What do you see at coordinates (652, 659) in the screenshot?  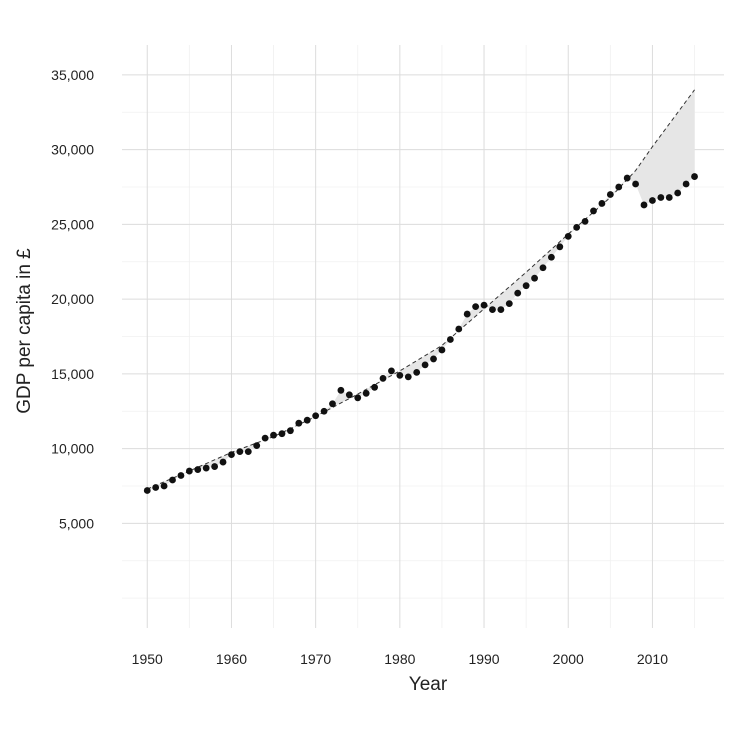 I see `x-tick-label: 2010` at bounding box center [652, 659].